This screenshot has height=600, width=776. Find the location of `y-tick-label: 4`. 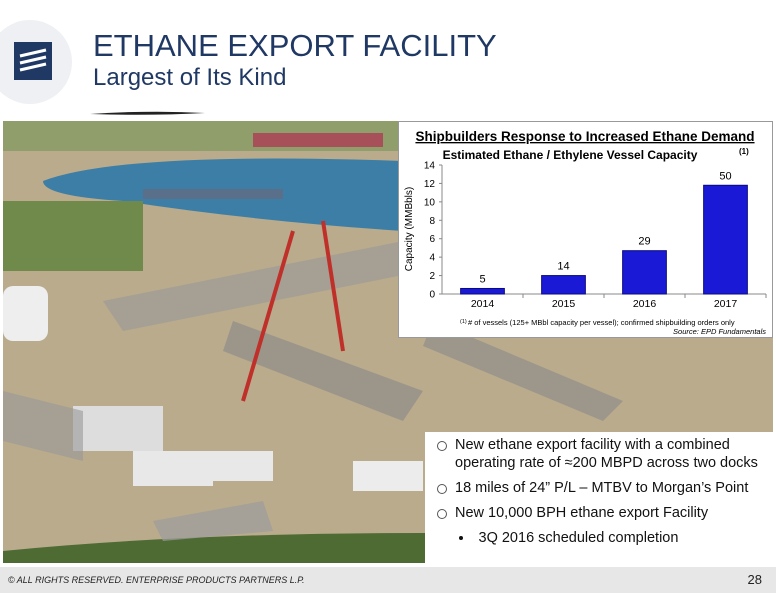

y-tick-label: 4 is located at coordinates (432, 258).